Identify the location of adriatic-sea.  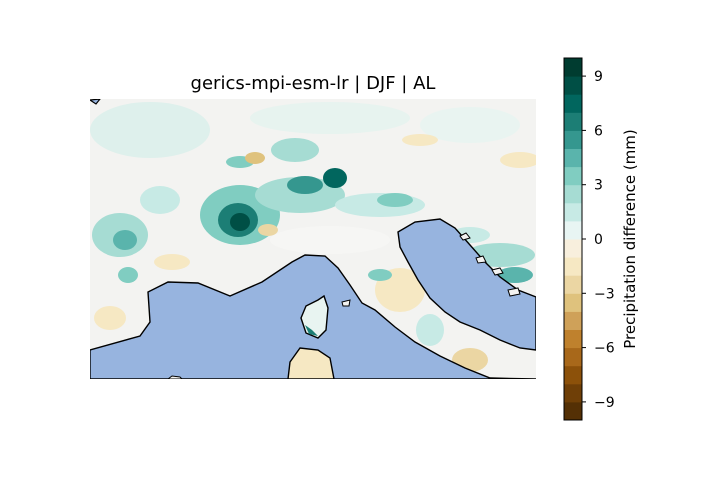
(466, 284).